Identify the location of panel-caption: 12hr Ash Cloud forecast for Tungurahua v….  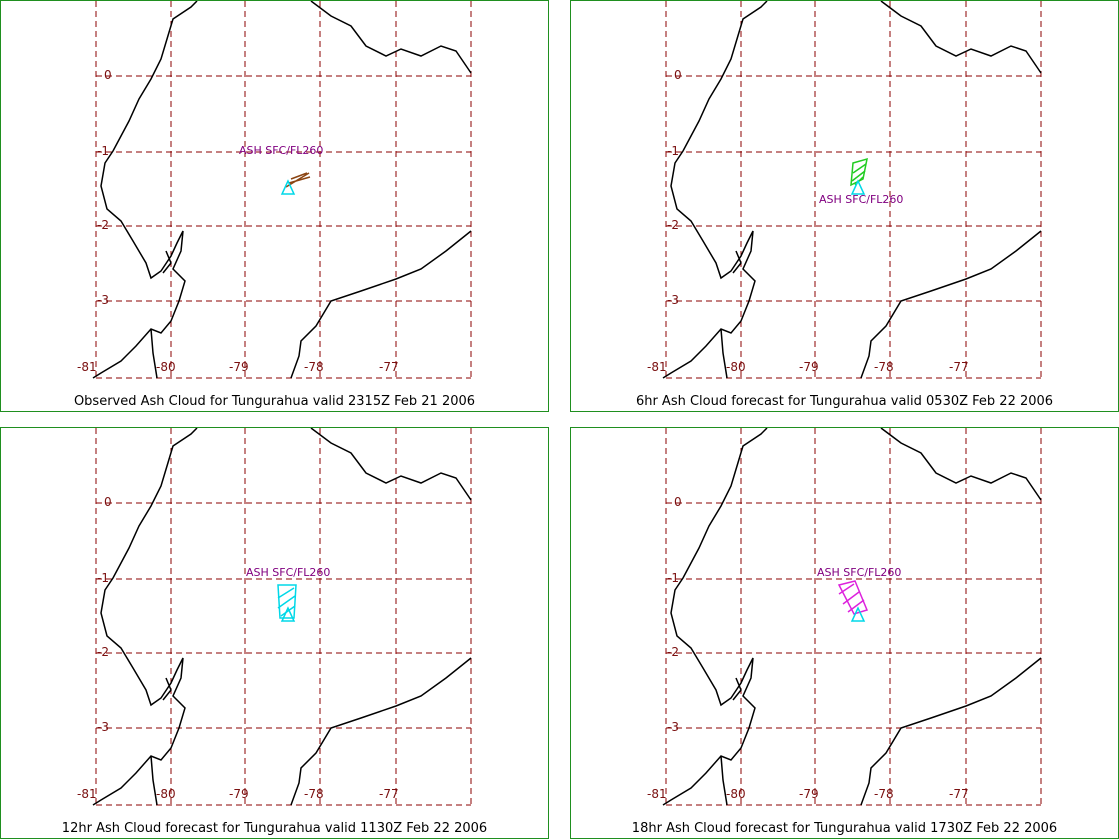
(274, 828).